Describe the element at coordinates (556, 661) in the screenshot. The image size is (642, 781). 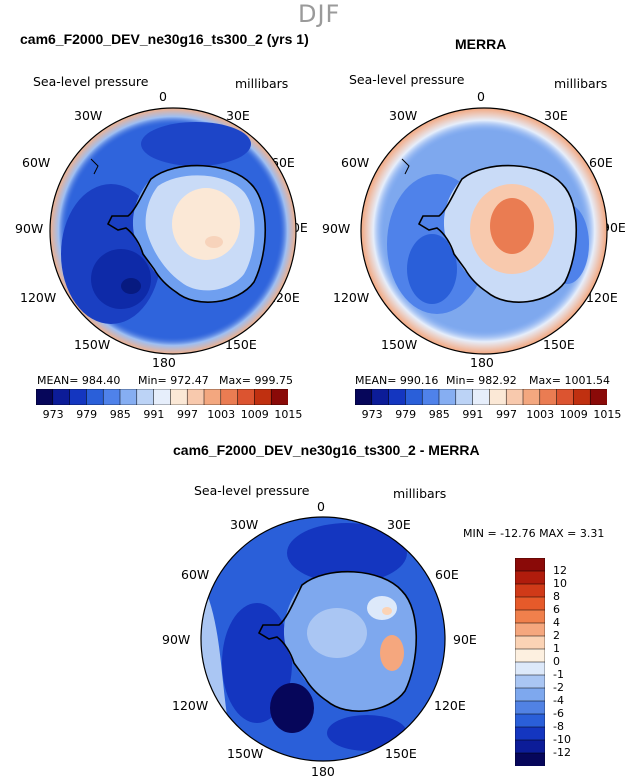
I see `colorbar-tick-label: 0` at that location.